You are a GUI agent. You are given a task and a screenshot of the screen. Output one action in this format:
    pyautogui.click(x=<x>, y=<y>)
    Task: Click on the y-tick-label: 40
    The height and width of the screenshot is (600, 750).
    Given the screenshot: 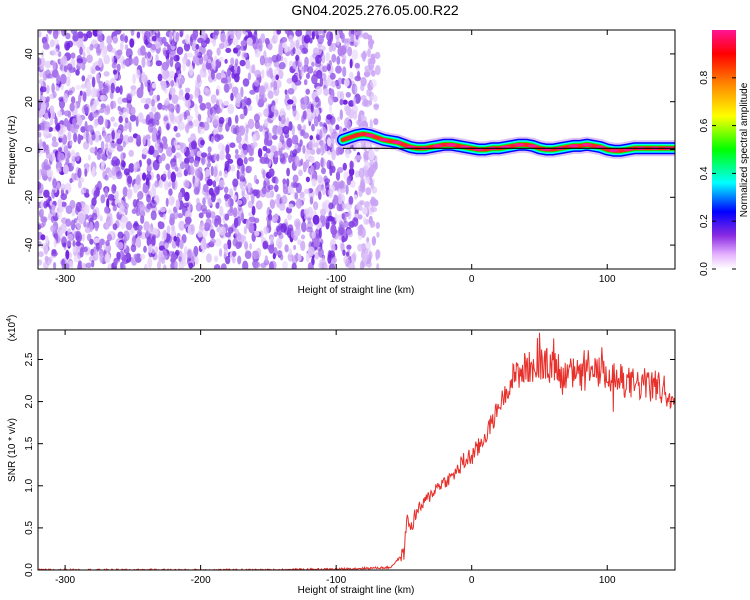 What is the action you would take?
    pyautogui.click(x=29, y=54)
    